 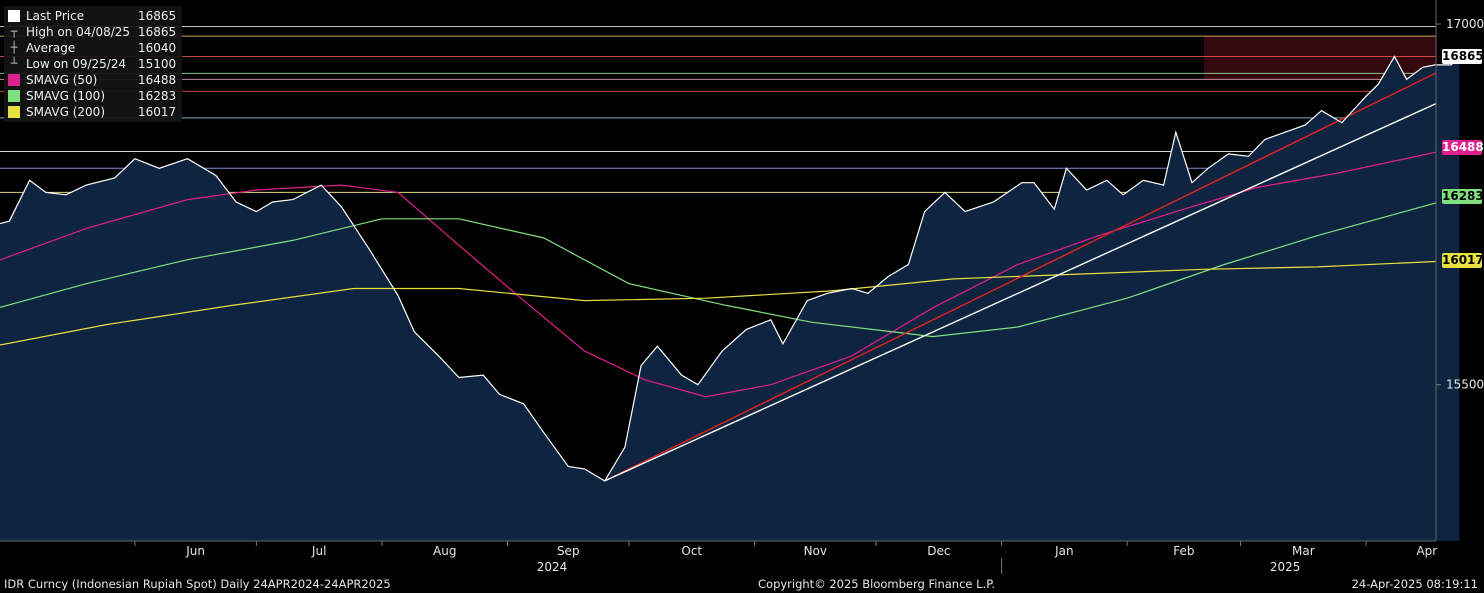 I want to click on x-tick-label: Mar, so click(x=1303, y=551).